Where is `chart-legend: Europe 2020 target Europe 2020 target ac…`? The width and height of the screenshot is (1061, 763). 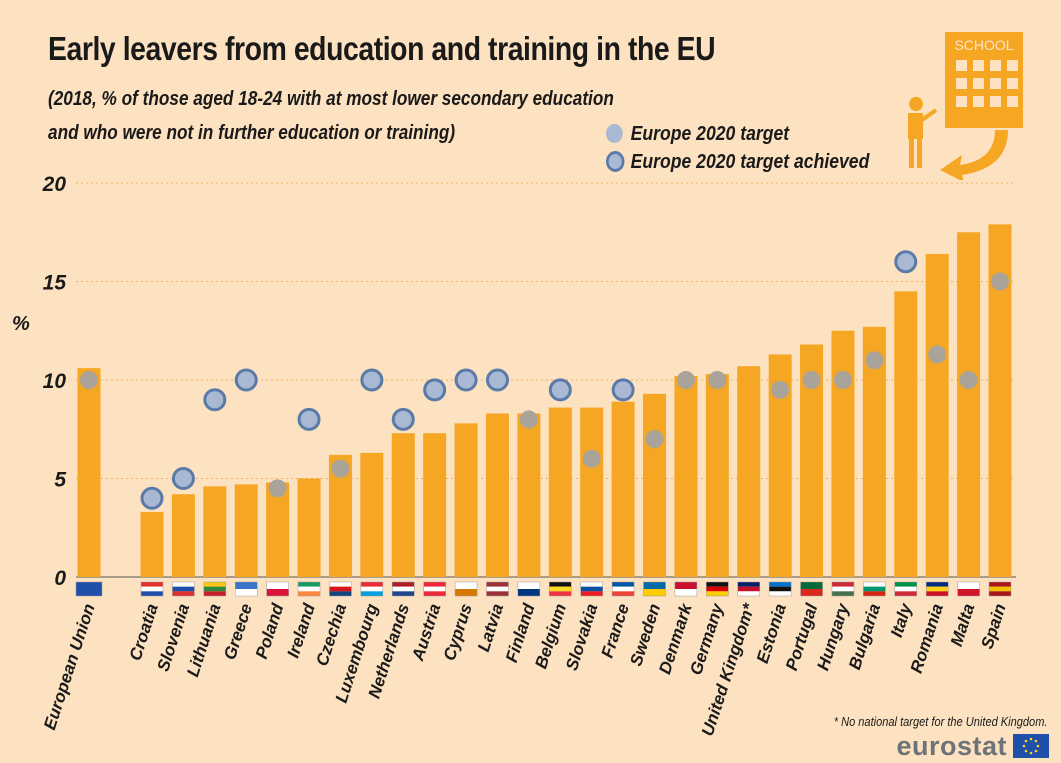
chart-legend: Europe 2020 target Europe 2020 target ac… is located at coordinates (755, 148).